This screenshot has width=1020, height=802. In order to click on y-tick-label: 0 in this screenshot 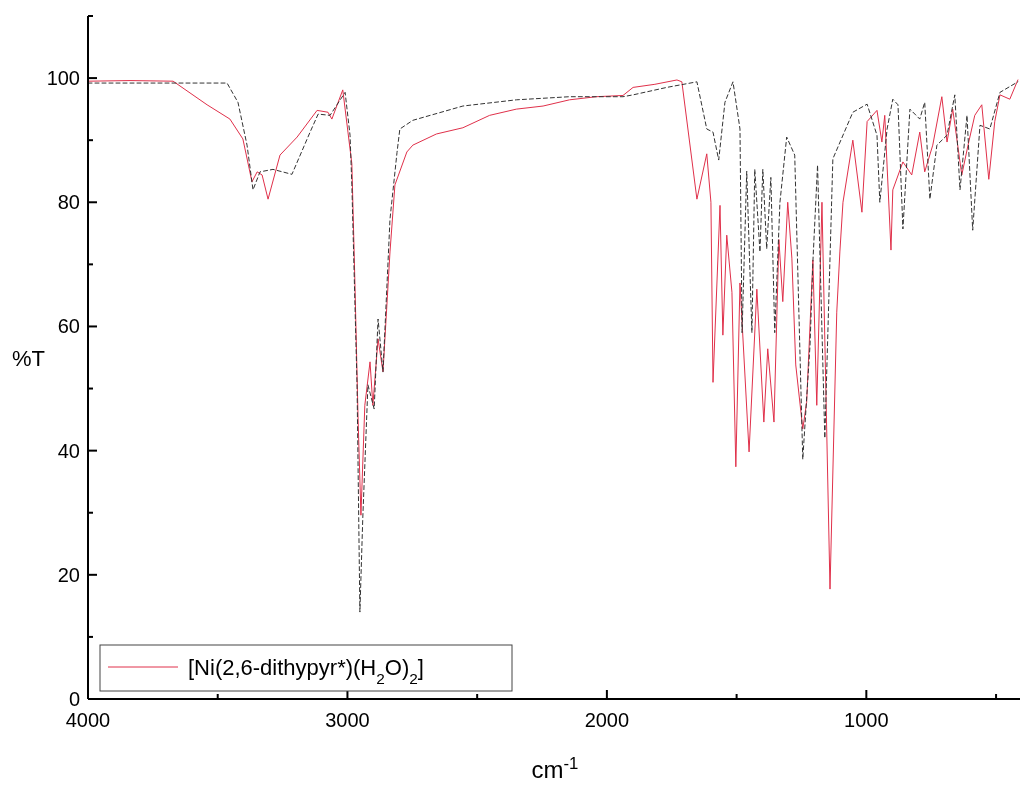, I will do `click(74, 699)`.